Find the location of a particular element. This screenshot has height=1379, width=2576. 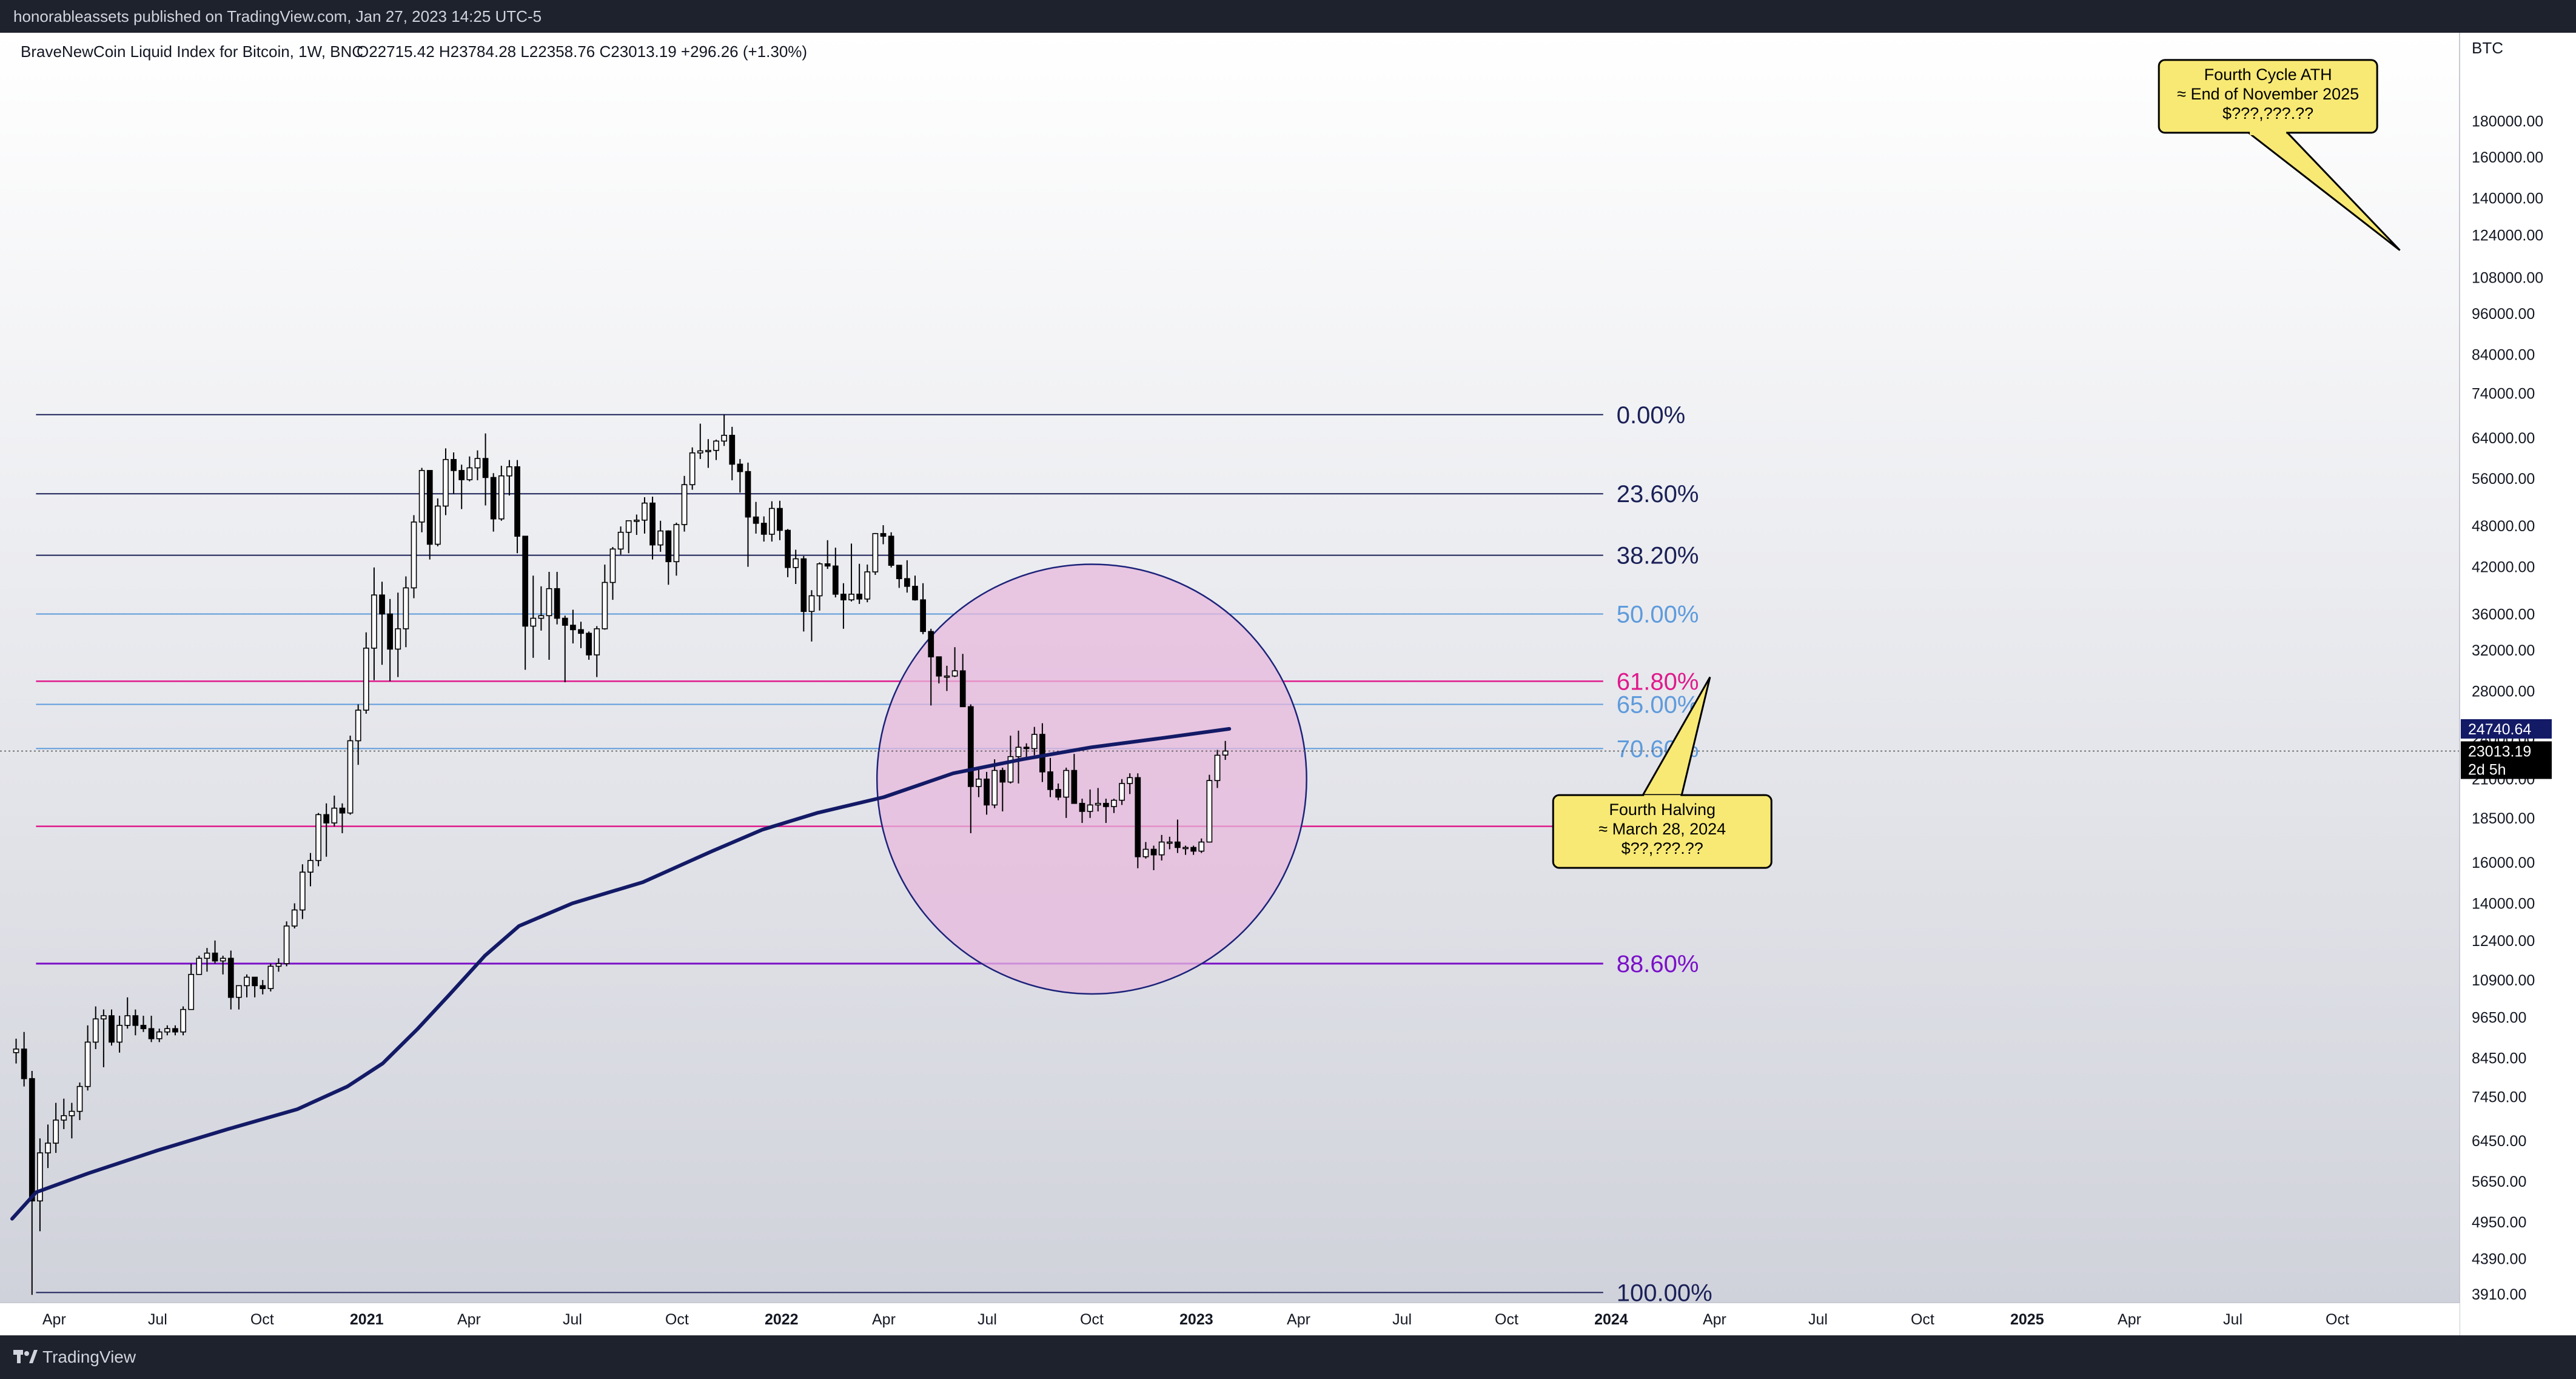

currency-label: BTC is located at coordinates (2488, 48).